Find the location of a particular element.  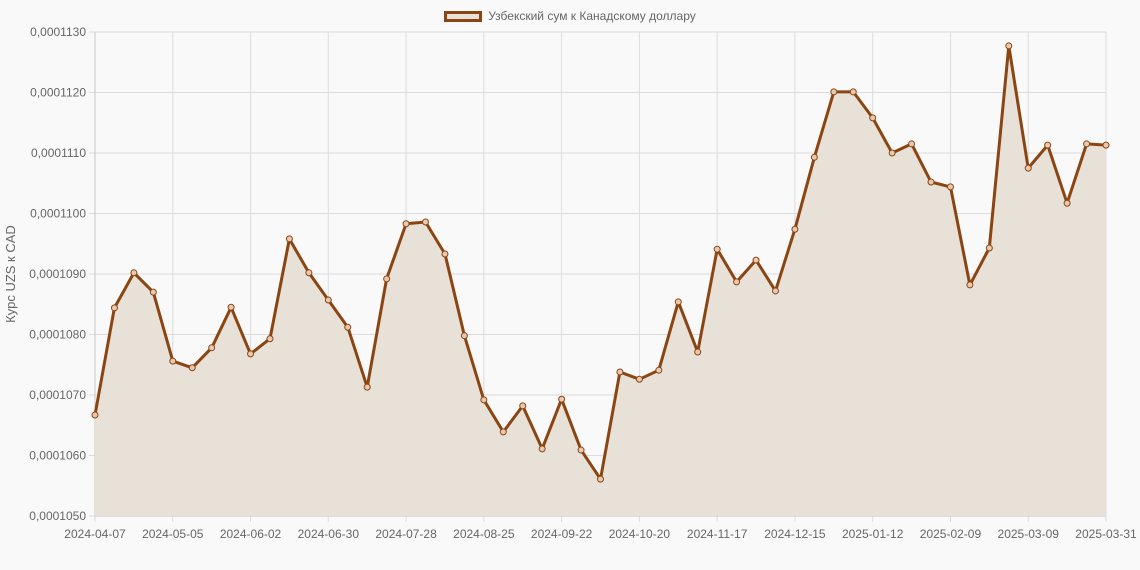

y-tick-label: 0,0001120 is located at coordinates (58, 93).